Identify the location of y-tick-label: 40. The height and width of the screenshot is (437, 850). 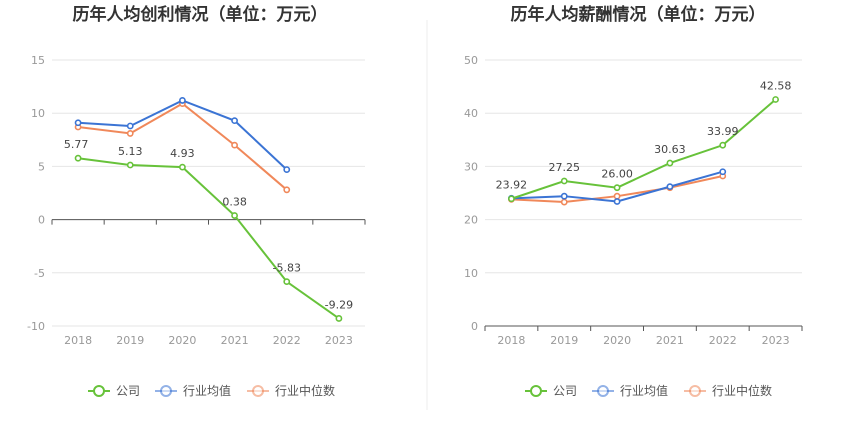
(471, 113).